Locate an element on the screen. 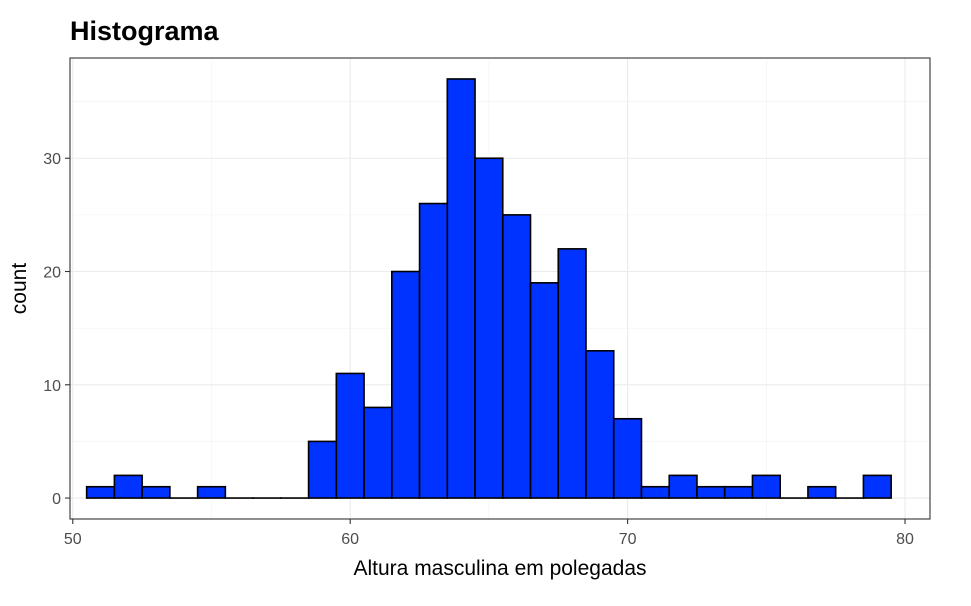 The height and width of the screenshot is (606, 971). x-tick-label: 70 is located at coordinates (628, 539).